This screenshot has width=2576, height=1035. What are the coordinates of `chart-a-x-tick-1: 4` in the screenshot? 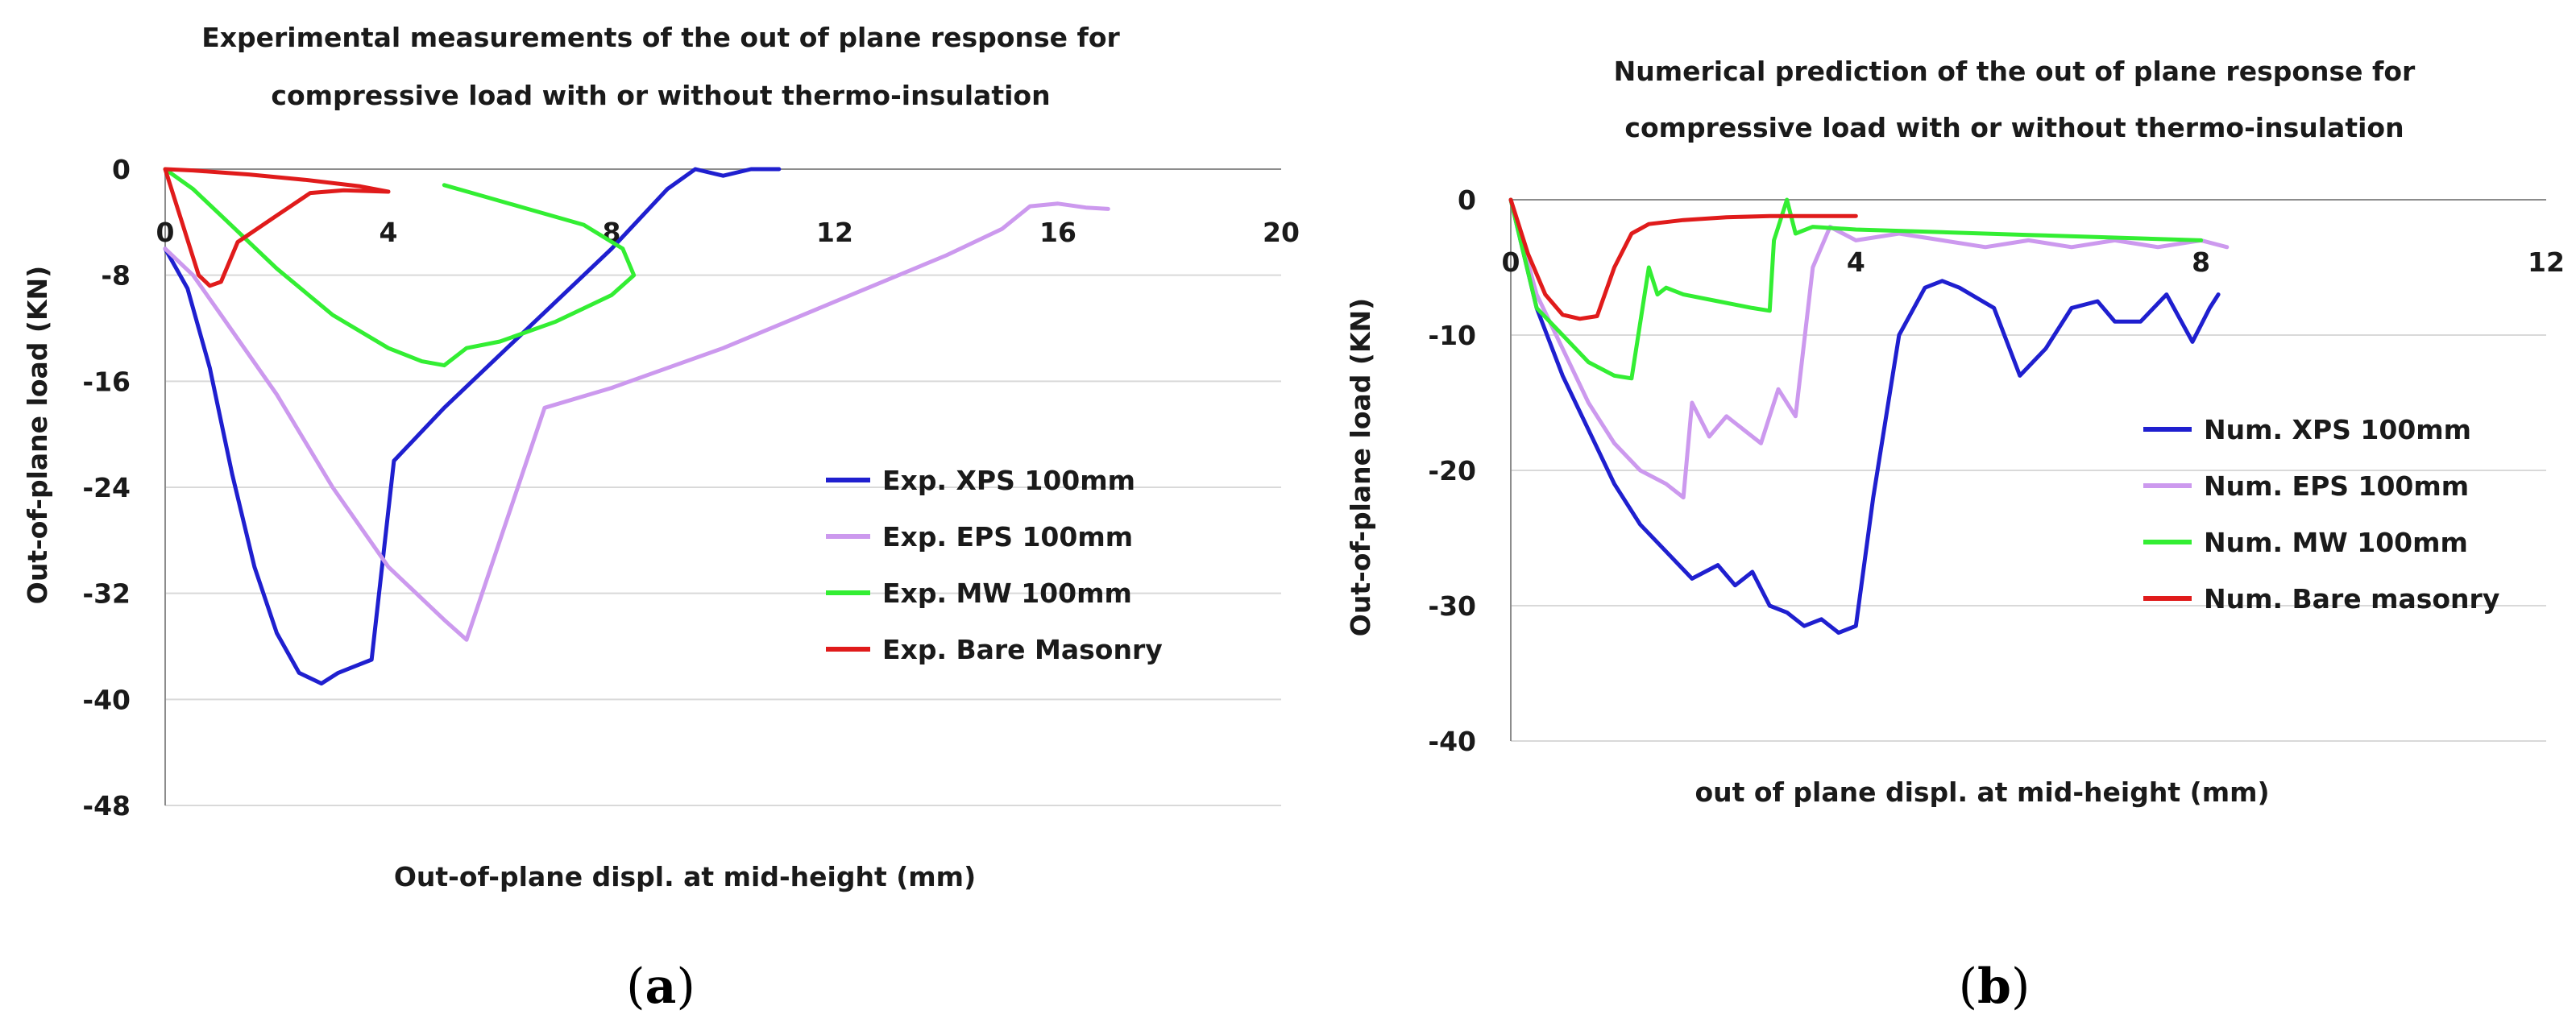 It's located at (389, 232).